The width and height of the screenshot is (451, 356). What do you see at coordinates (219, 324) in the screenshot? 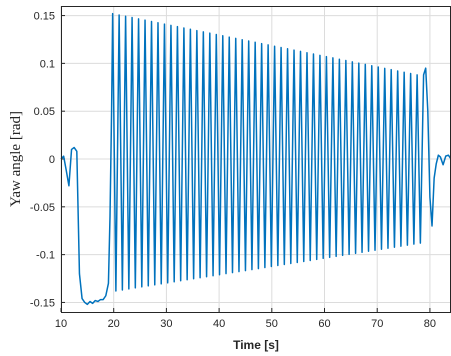
I see `x-tick-label: 40` at bounding box center [219, 324].